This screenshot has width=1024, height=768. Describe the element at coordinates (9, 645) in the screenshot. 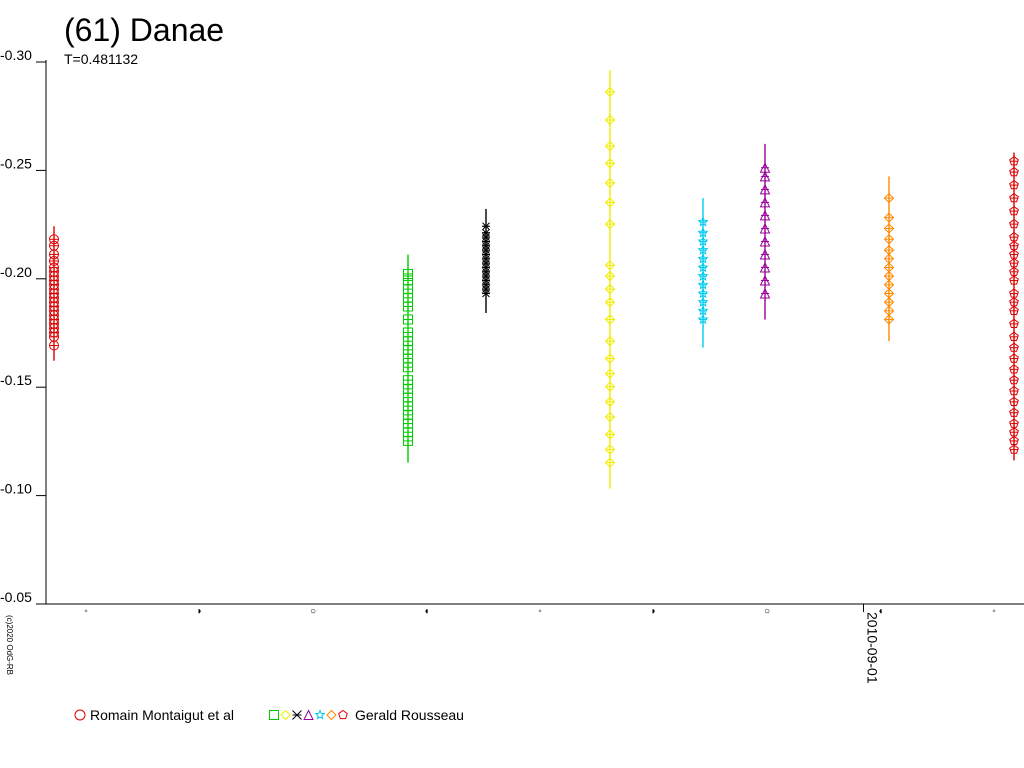

I see `copyright-text: (c)2020 OdG-RB` at that location.